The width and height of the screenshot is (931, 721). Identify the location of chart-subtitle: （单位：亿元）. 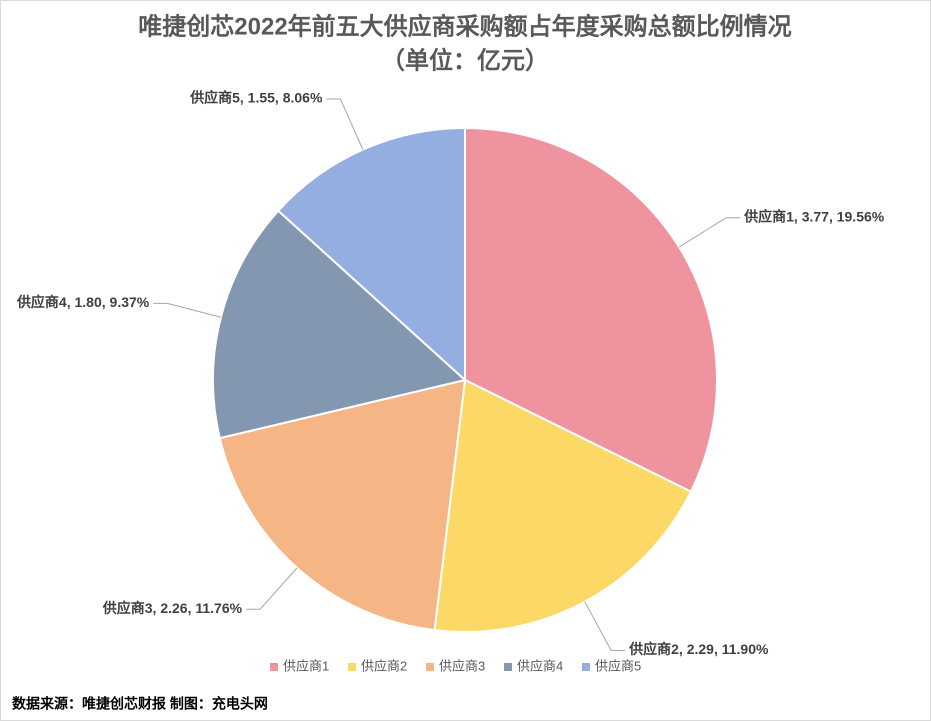
(465, 60).